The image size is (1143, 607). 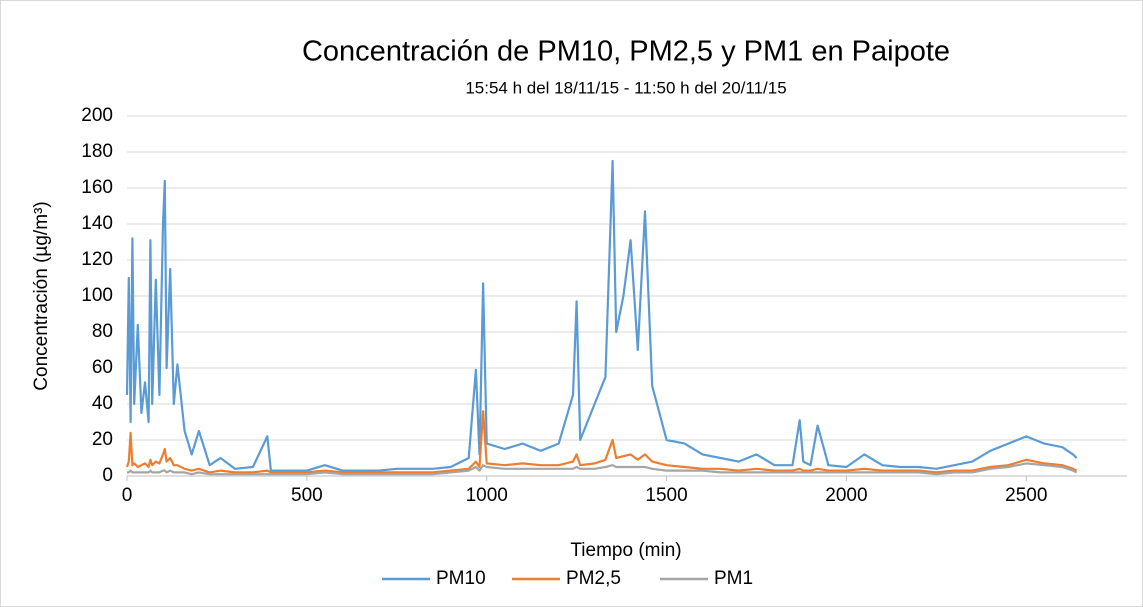 I want to click on y-tick-label: 180, so click(x=97, y=151).